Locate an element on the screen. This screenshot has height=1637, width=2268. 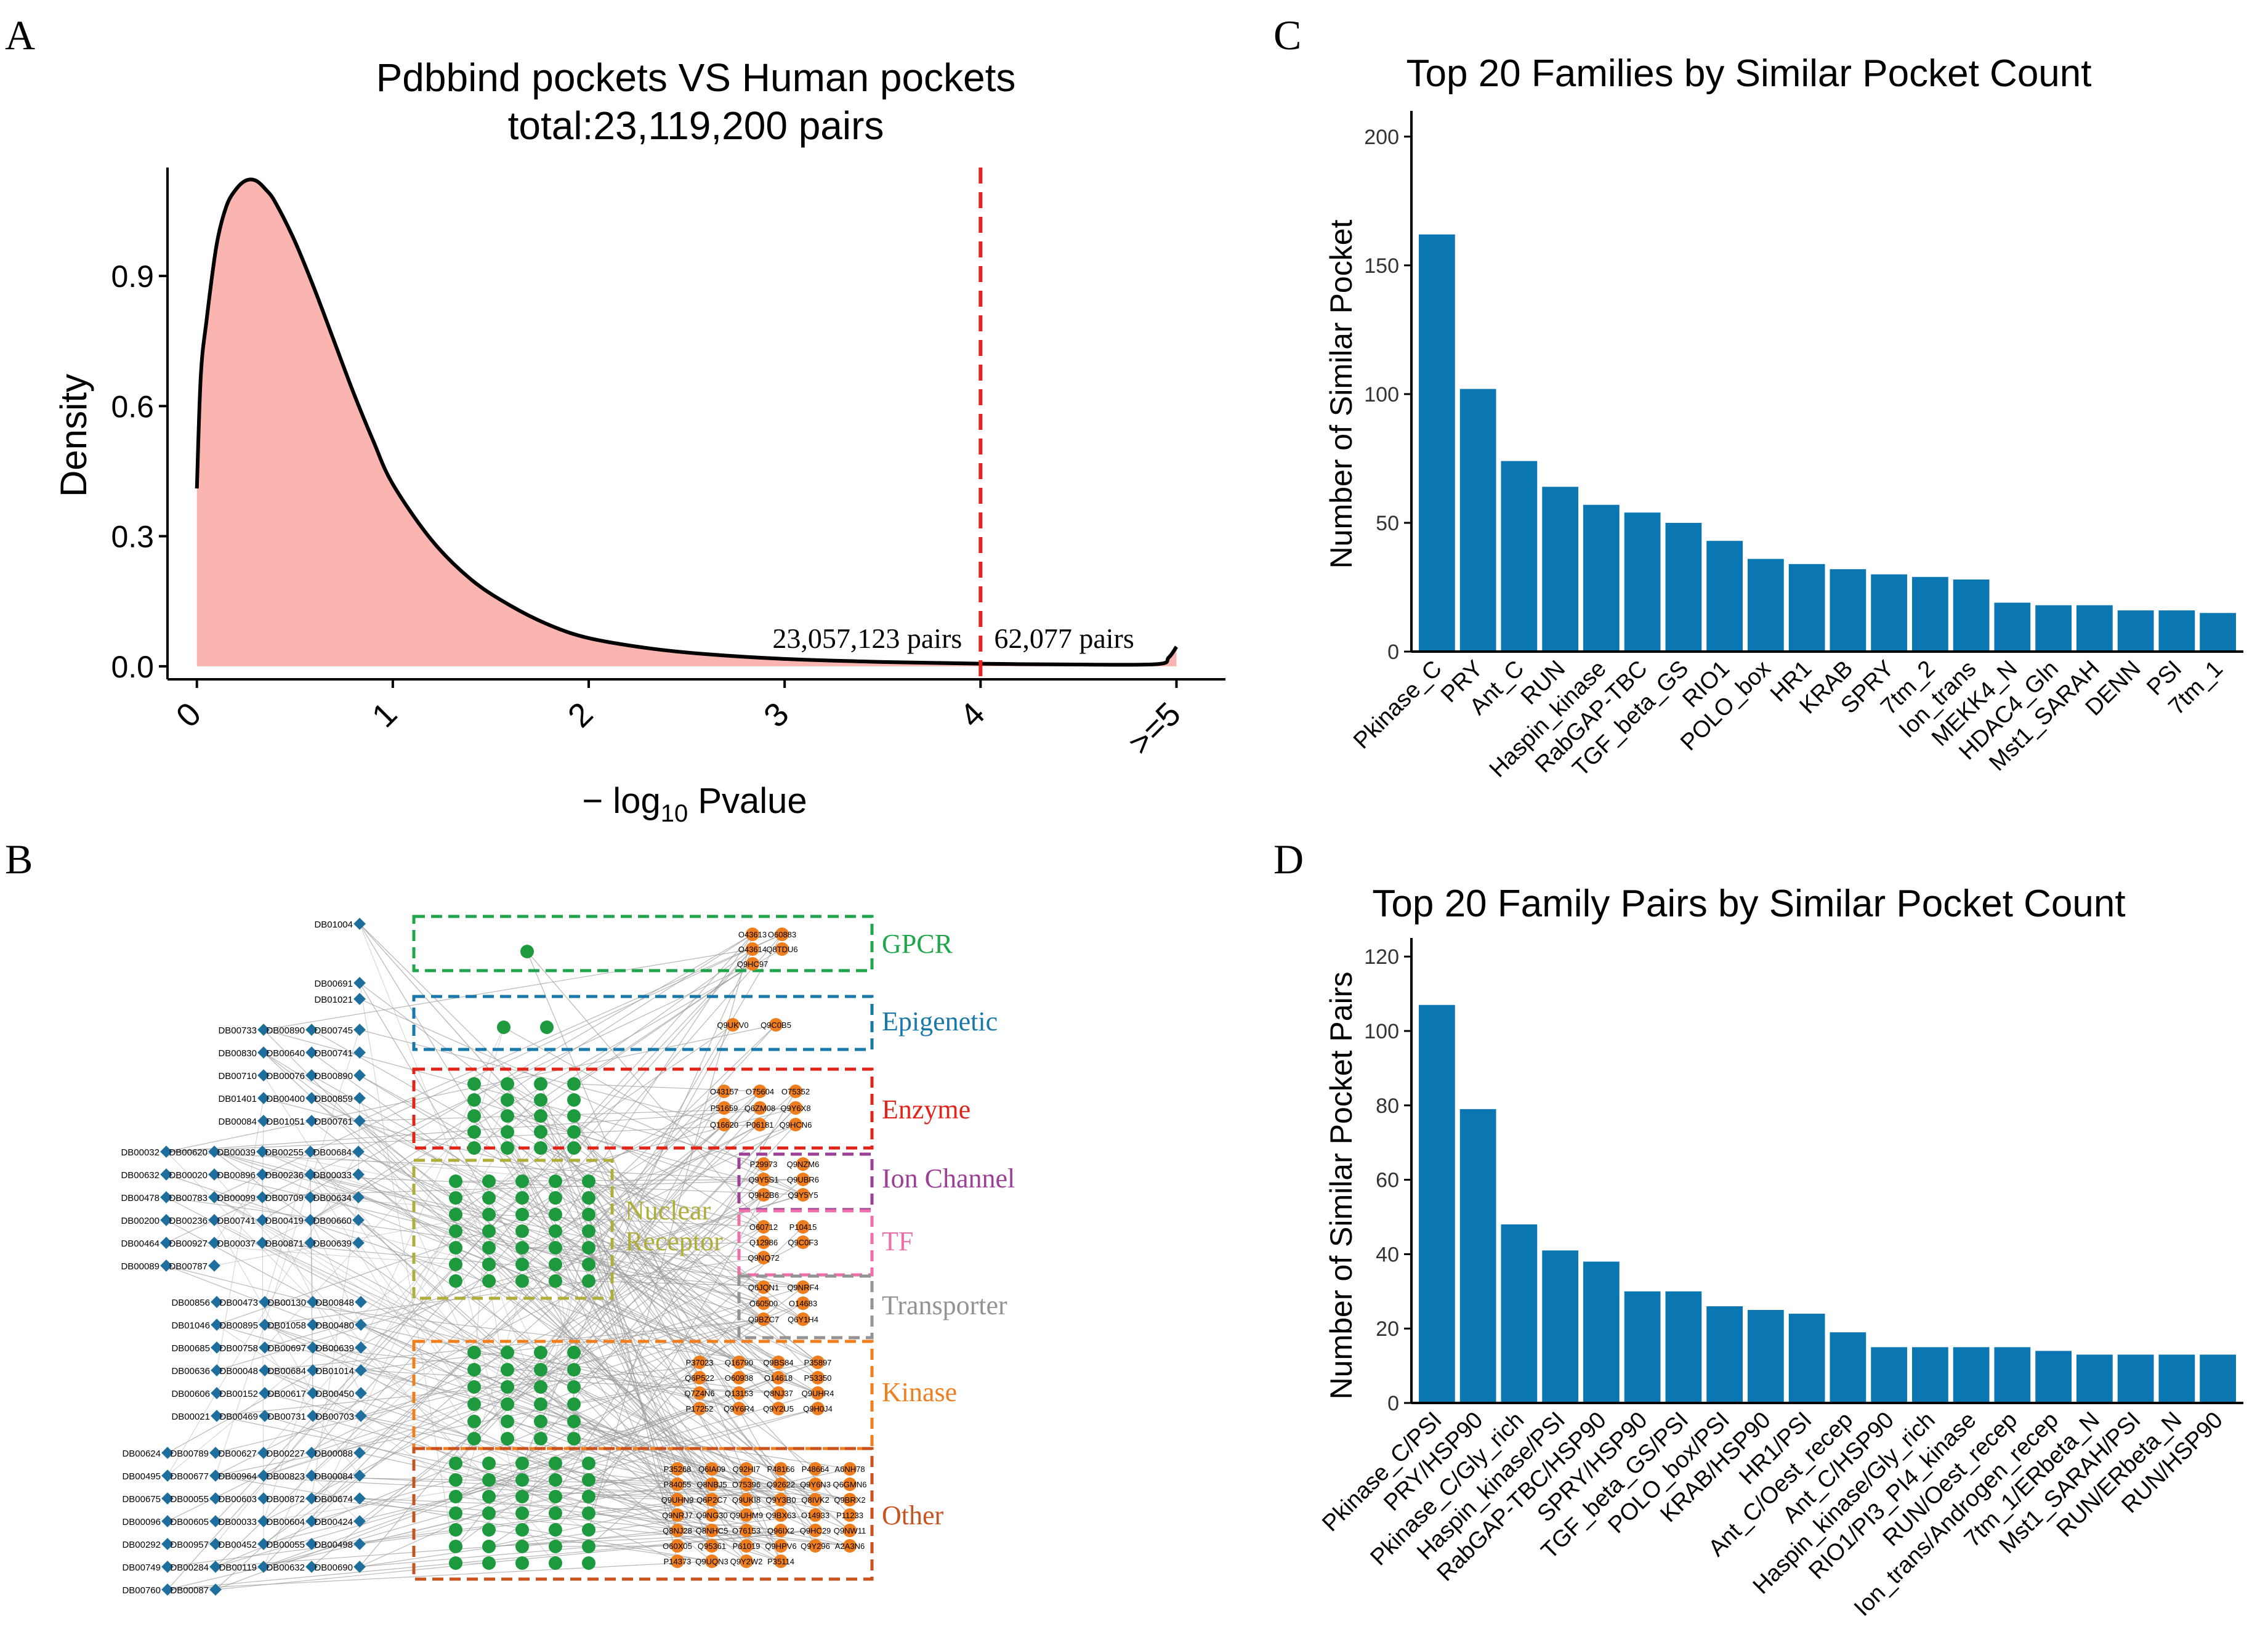
target-label: P11233 is located at coordinates (850, 1516).